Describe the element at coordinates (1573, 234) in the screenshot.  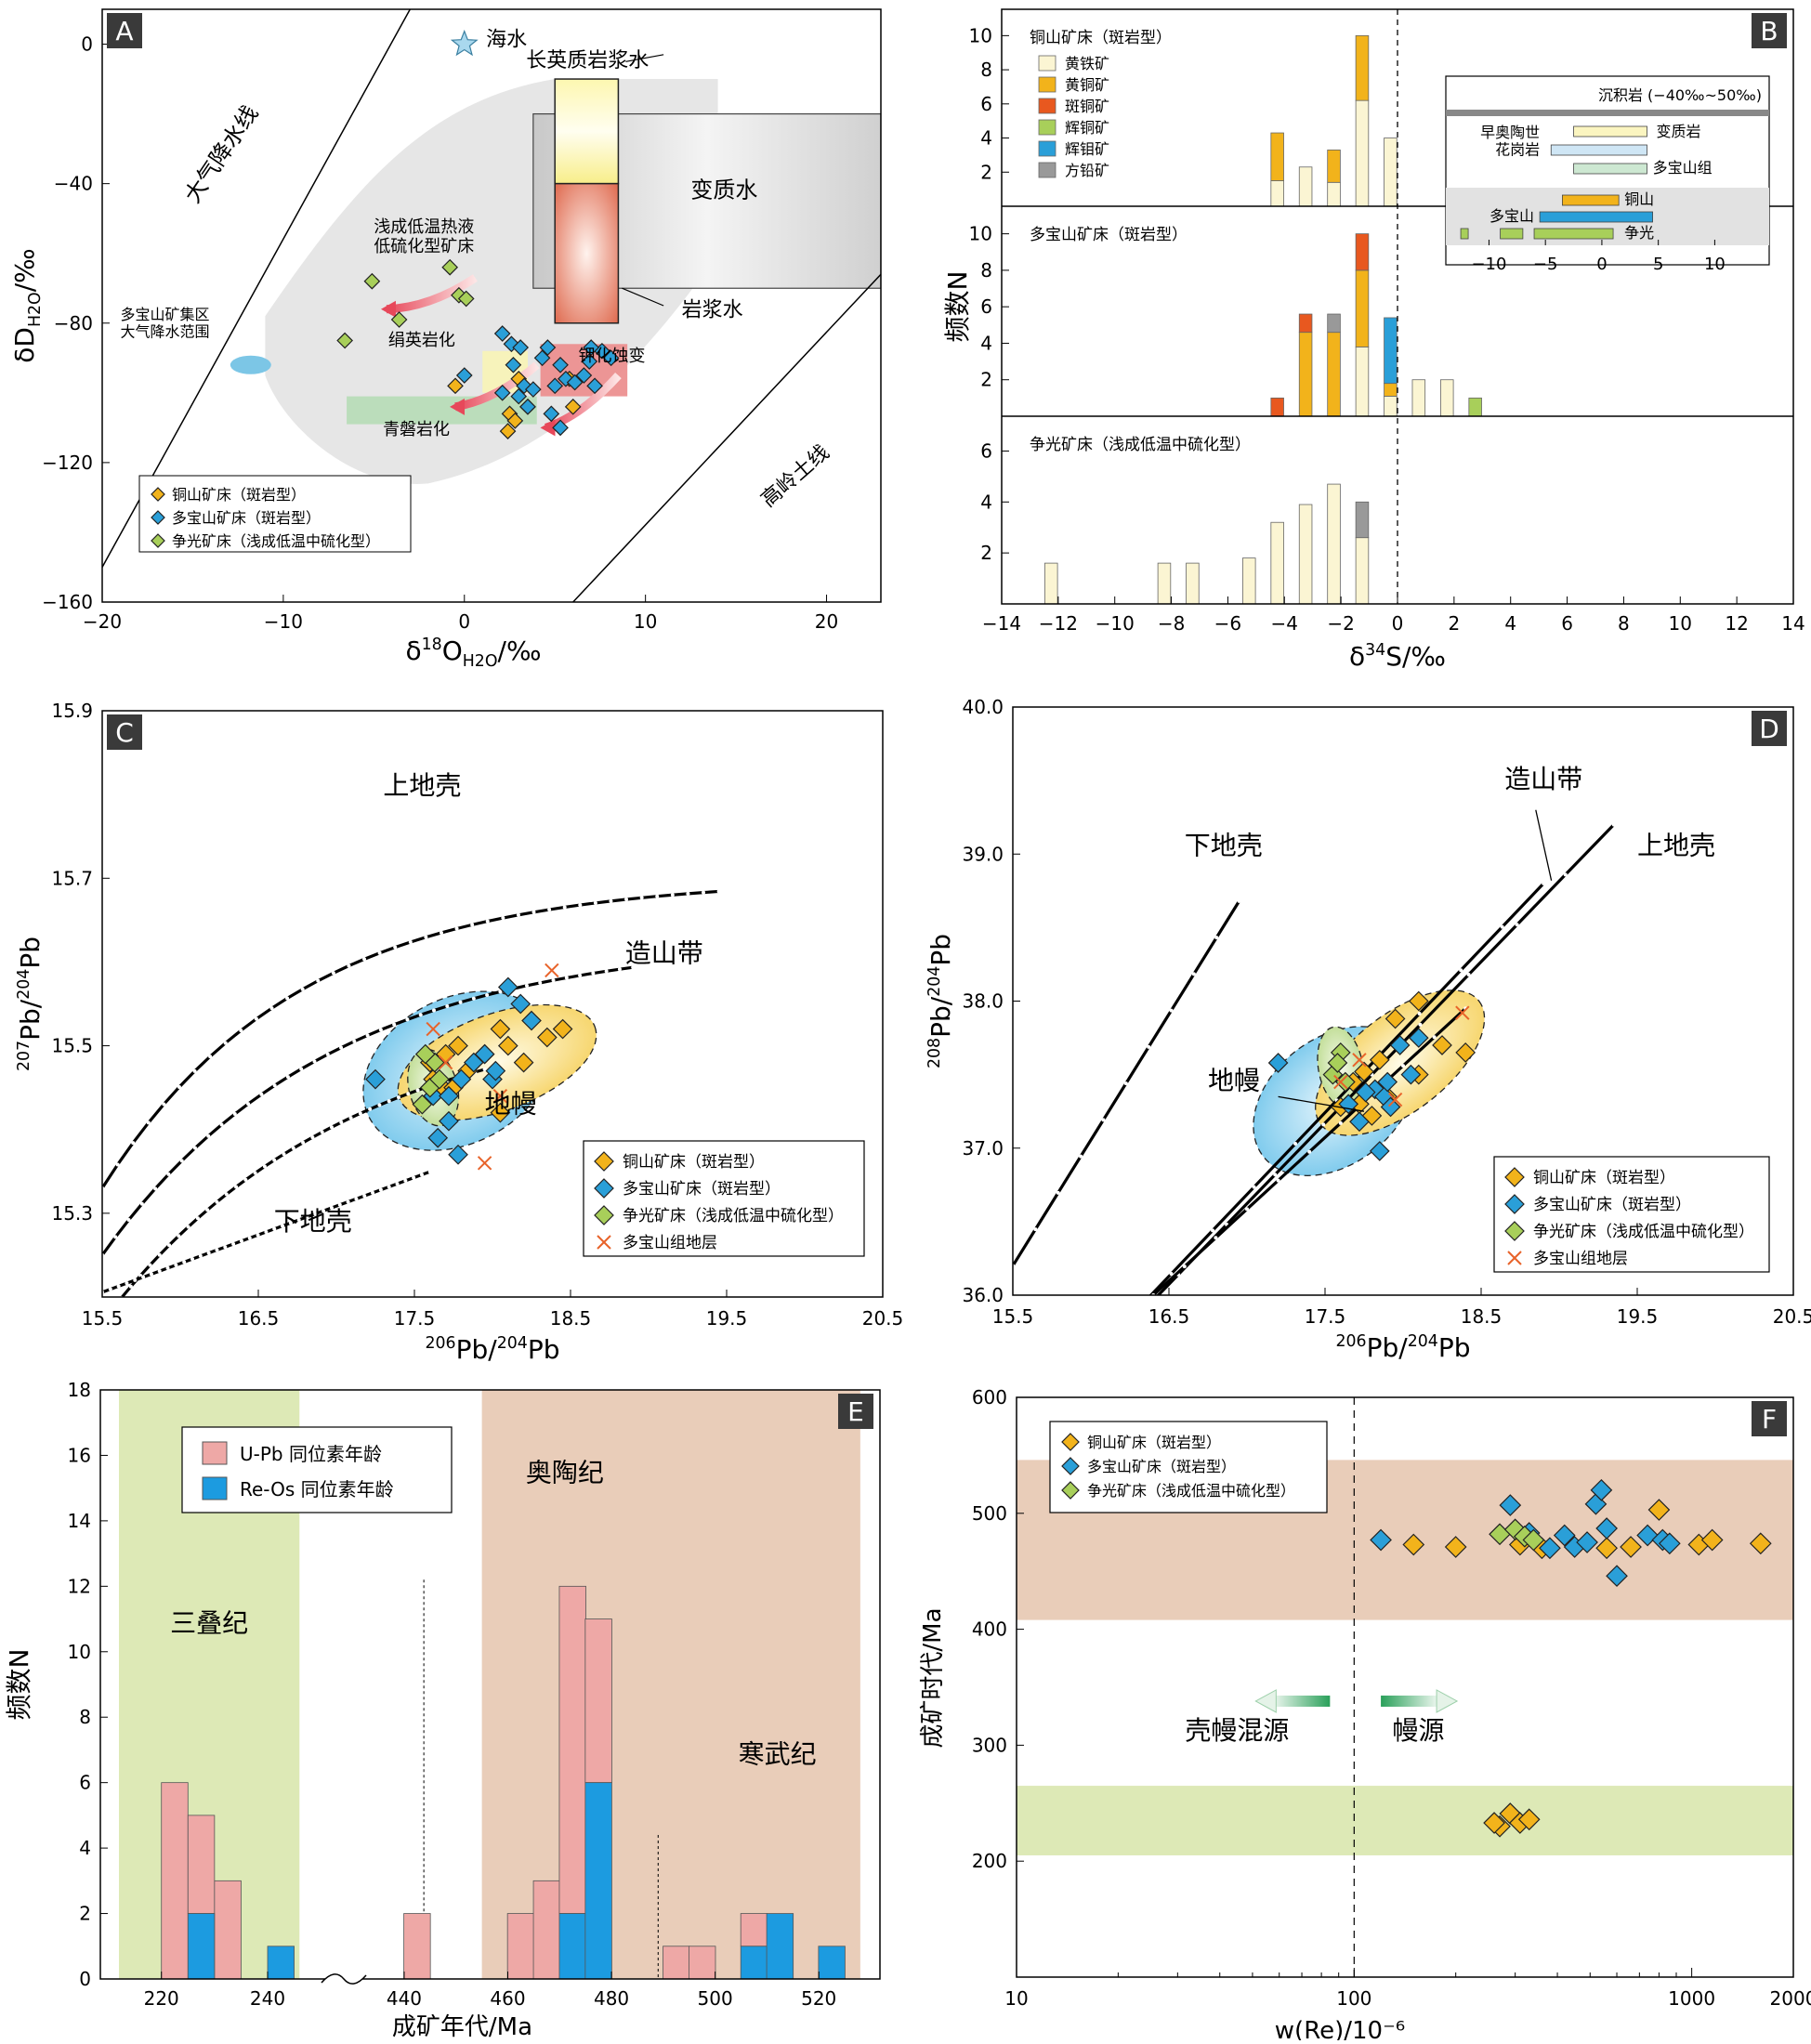
I see `inset-range` at that location.